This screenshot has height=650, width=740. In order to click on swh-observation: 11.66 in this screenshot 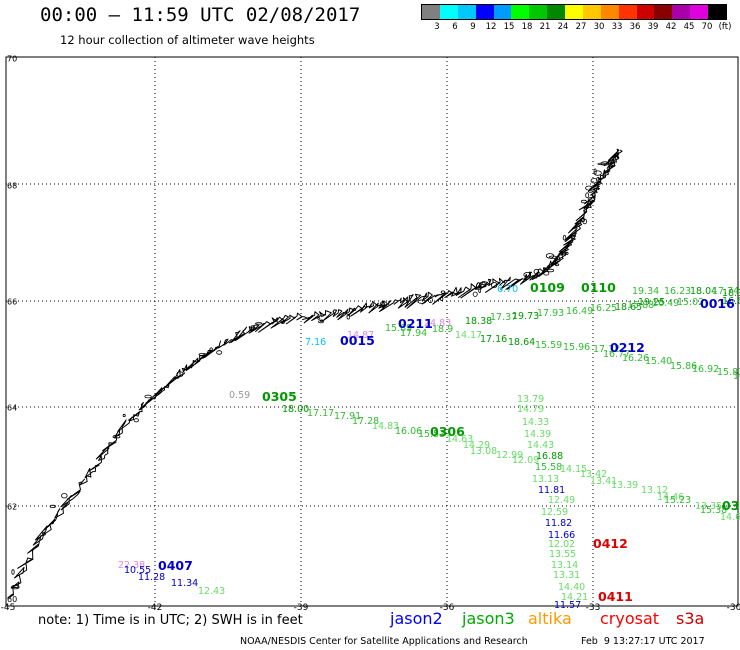, I will do `click(561, 535)`.